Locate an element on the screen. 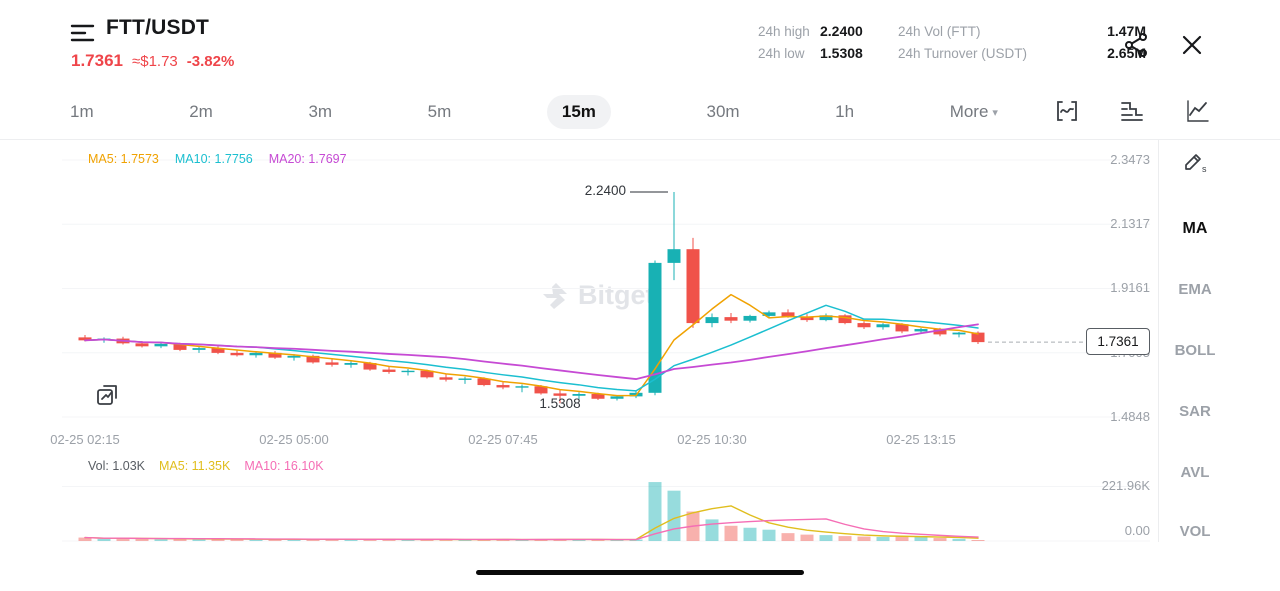 Image resolution: width=1280 pixels, height=591 pixels. time-tick: 02-25 10:30 is located at coordinates (712, 439).